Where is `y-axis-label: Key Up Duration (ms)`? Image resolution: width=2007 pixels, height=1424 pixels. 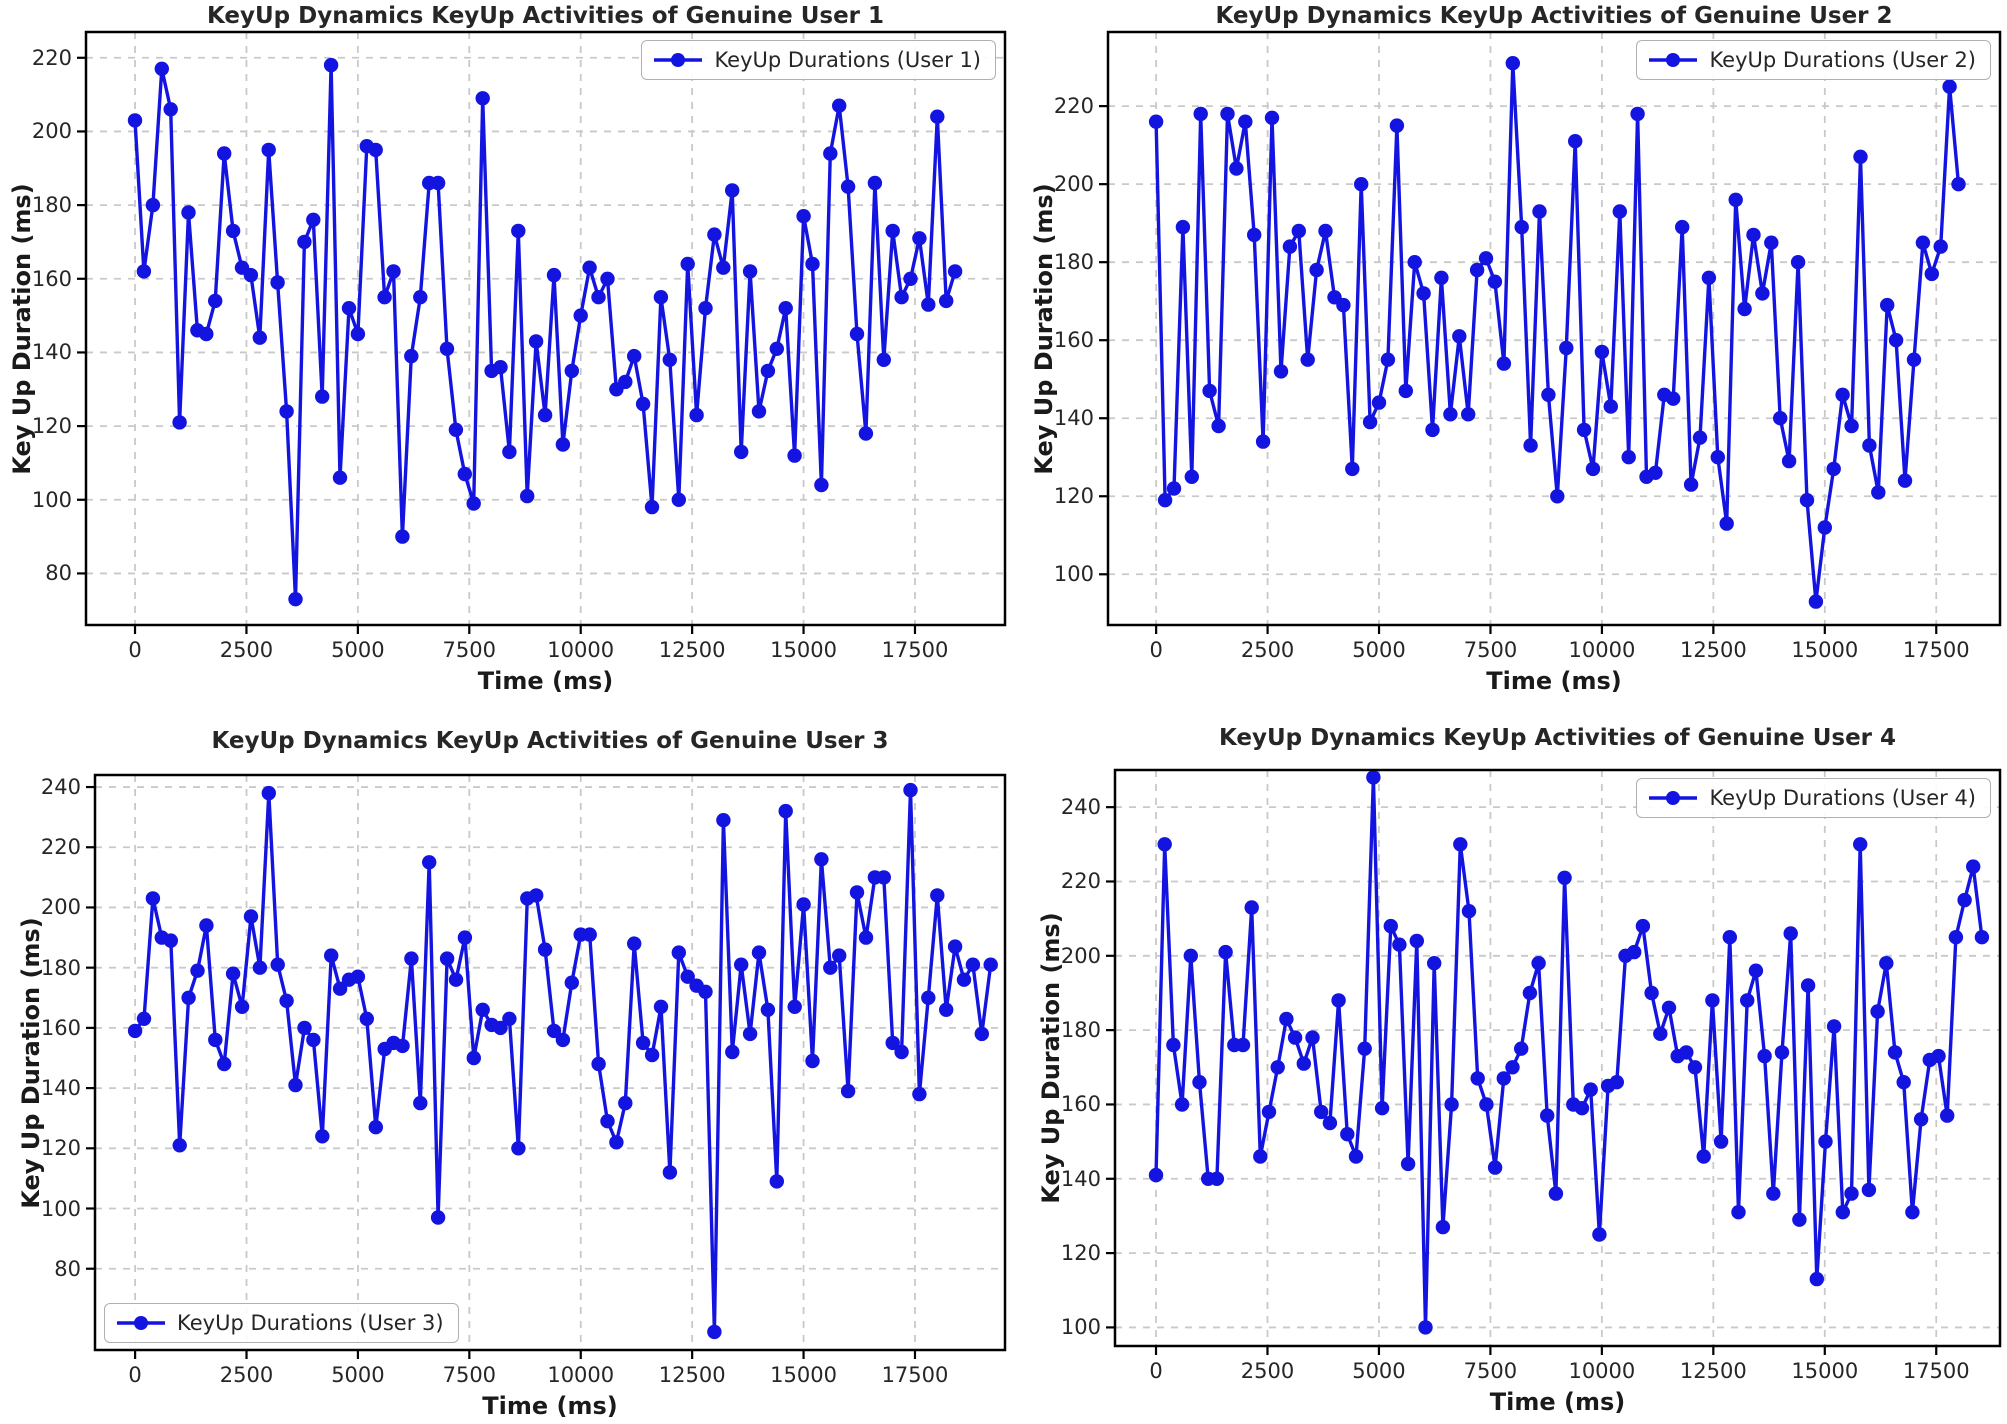
y-axis-label: Key Up Duration (ms) is located at coordinates (31, 1062).